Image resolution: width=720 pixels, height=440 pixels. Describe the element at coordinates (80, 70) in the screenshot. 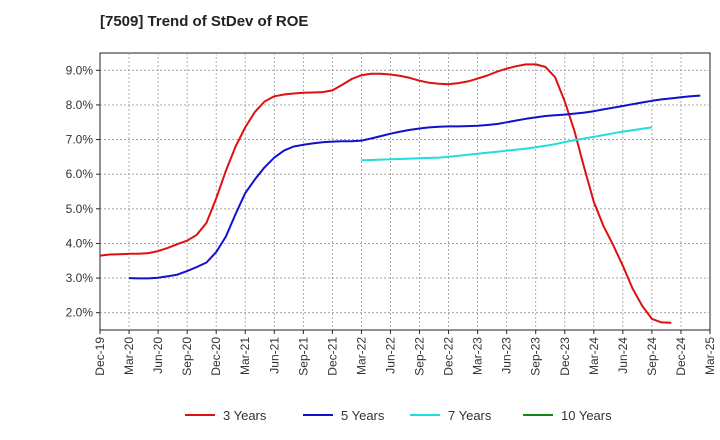

I see `y-tick-label: 9.0%` at that location.